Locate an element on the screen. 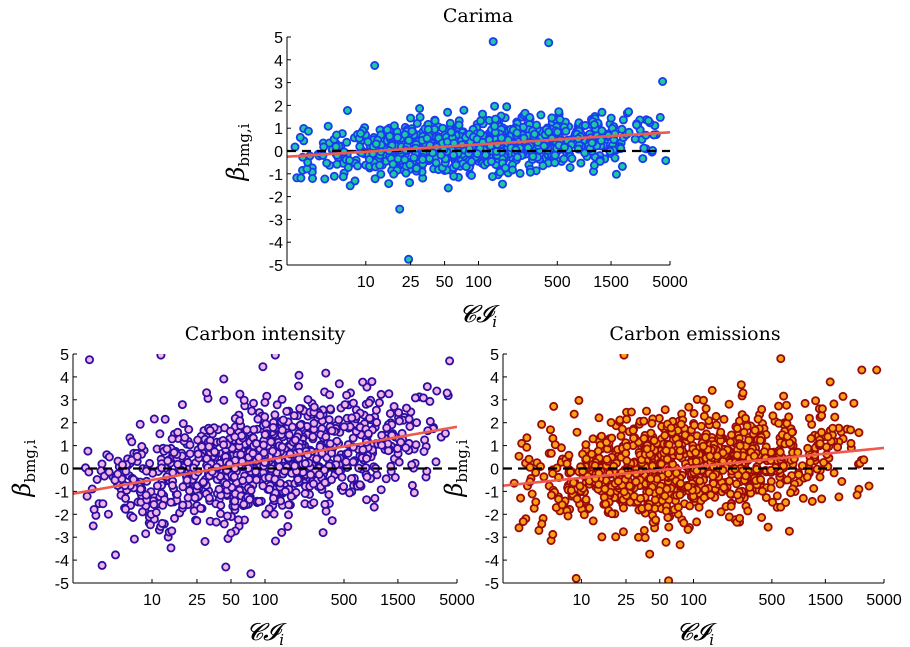 The width and height of the screenshot is (910, 647). y-tick-label: -1 is located at coordinates (276, 175).